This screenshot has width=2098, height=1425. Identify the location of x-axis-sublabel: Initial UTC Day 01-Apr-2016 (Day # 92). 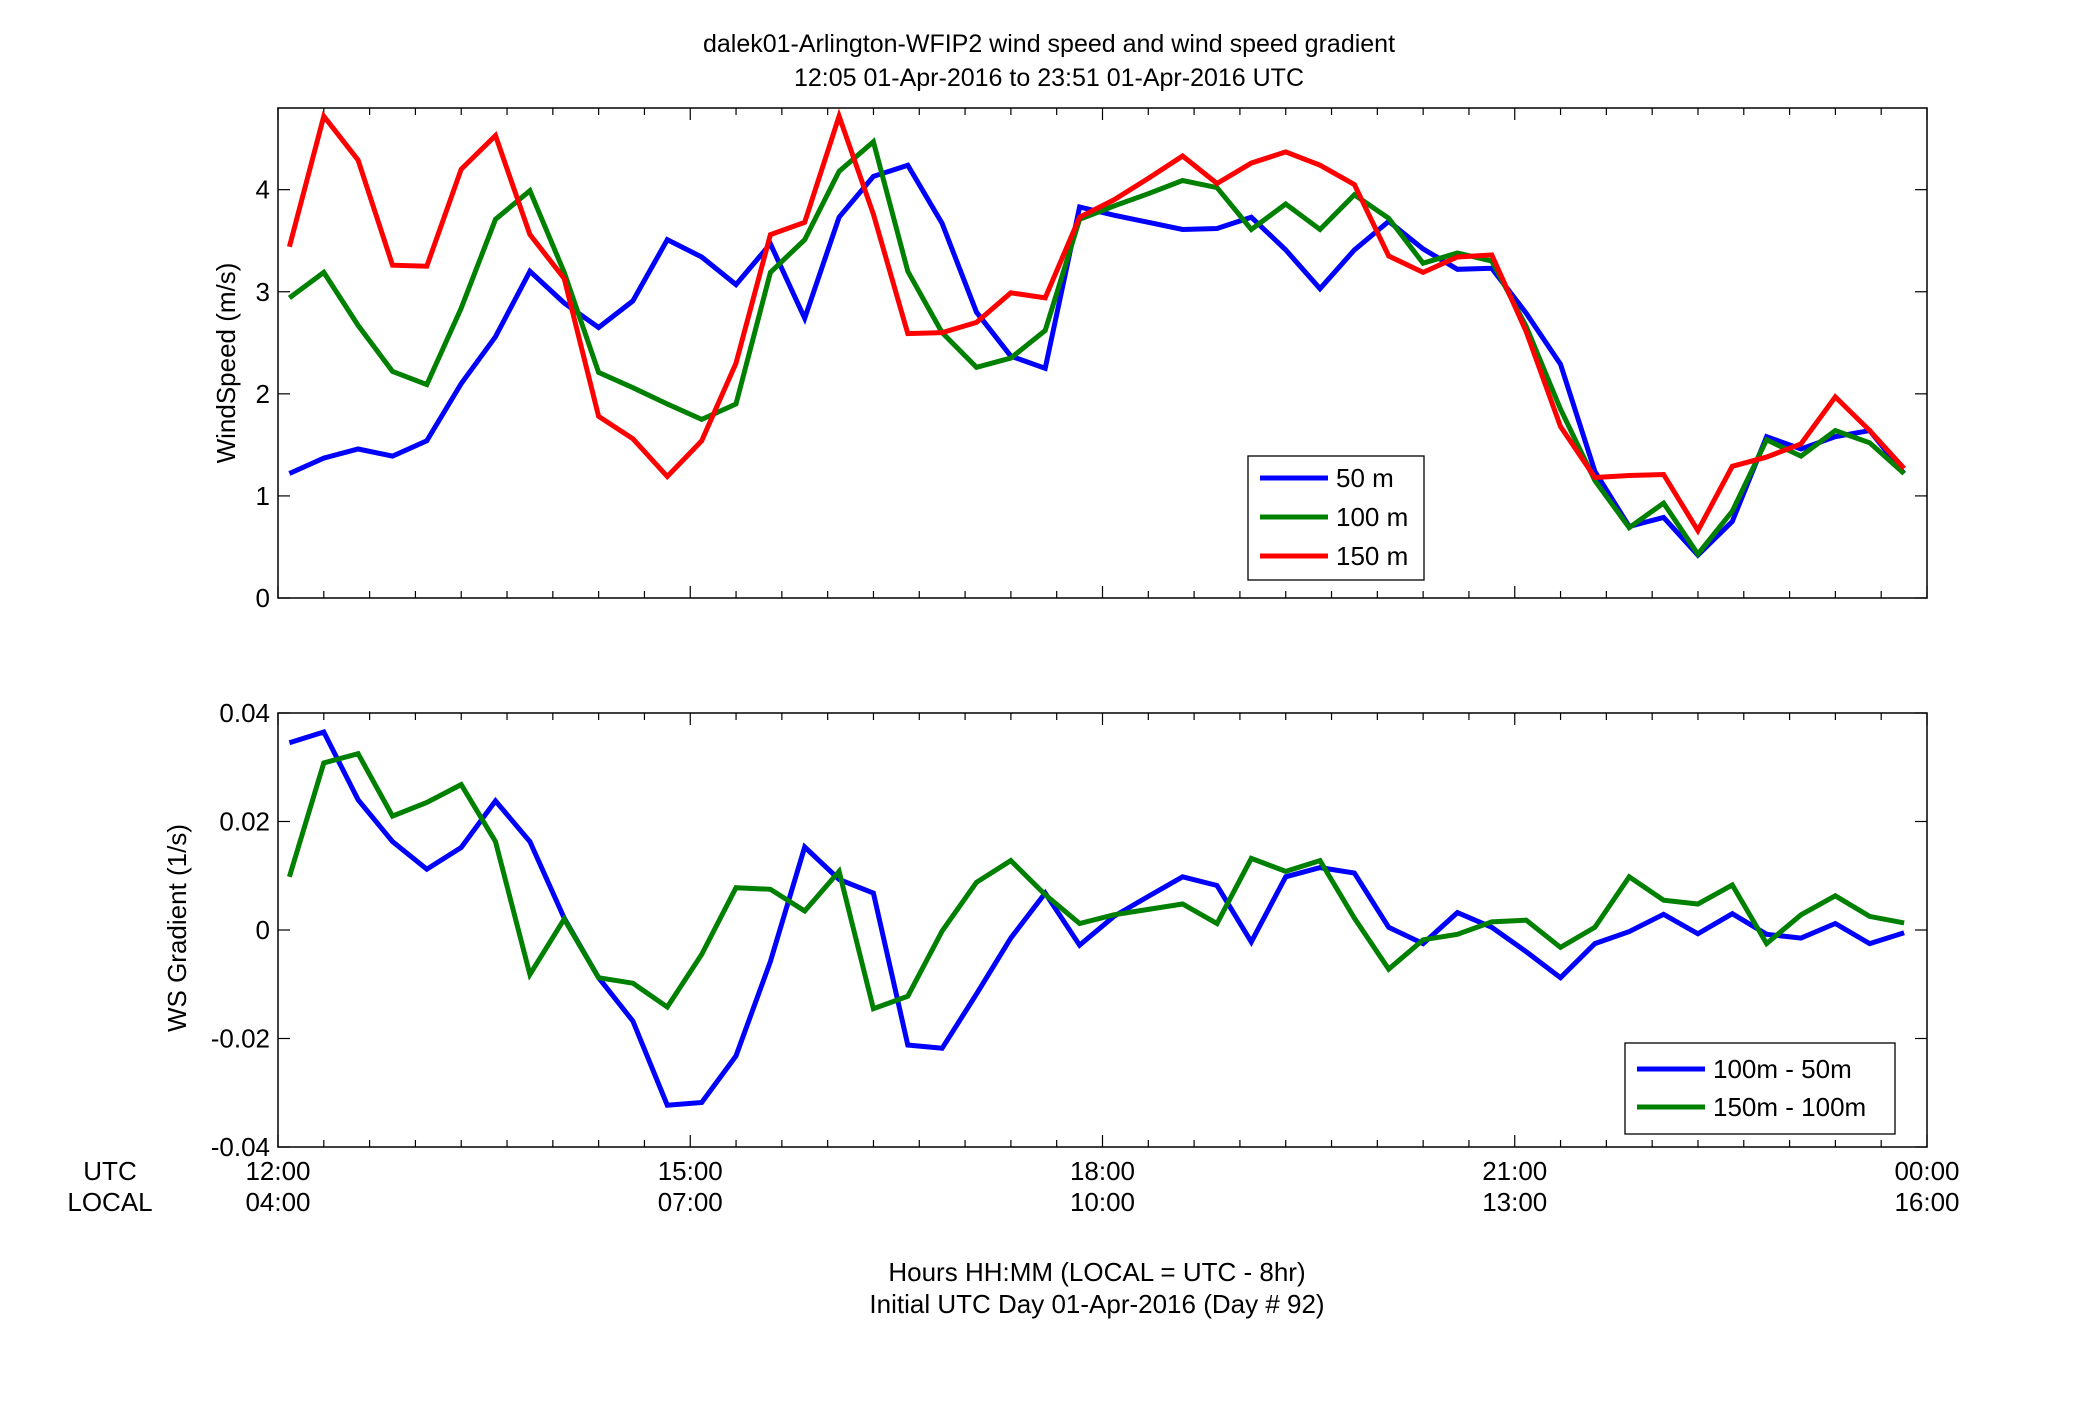
(1096, 1304).